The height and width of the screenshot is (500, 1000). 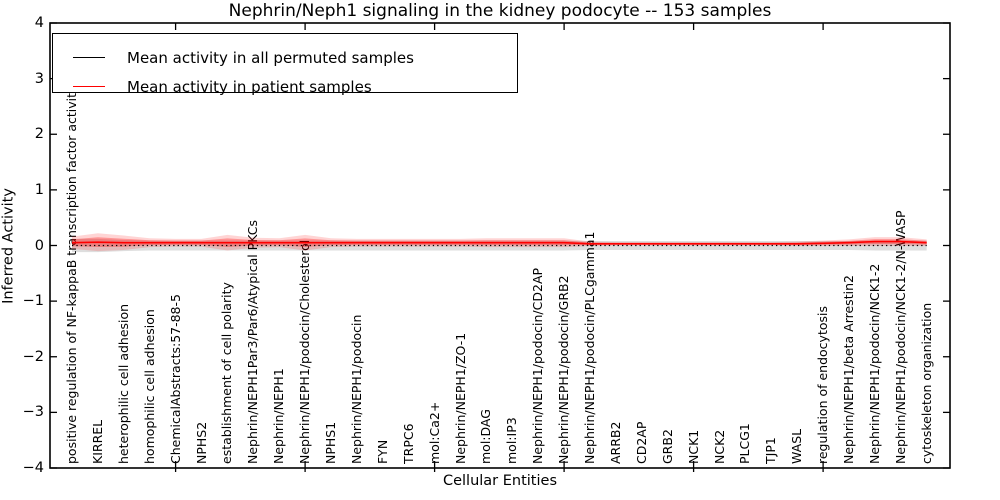 I want to click on y-tick-label: 2, so click(x=39, y=134).